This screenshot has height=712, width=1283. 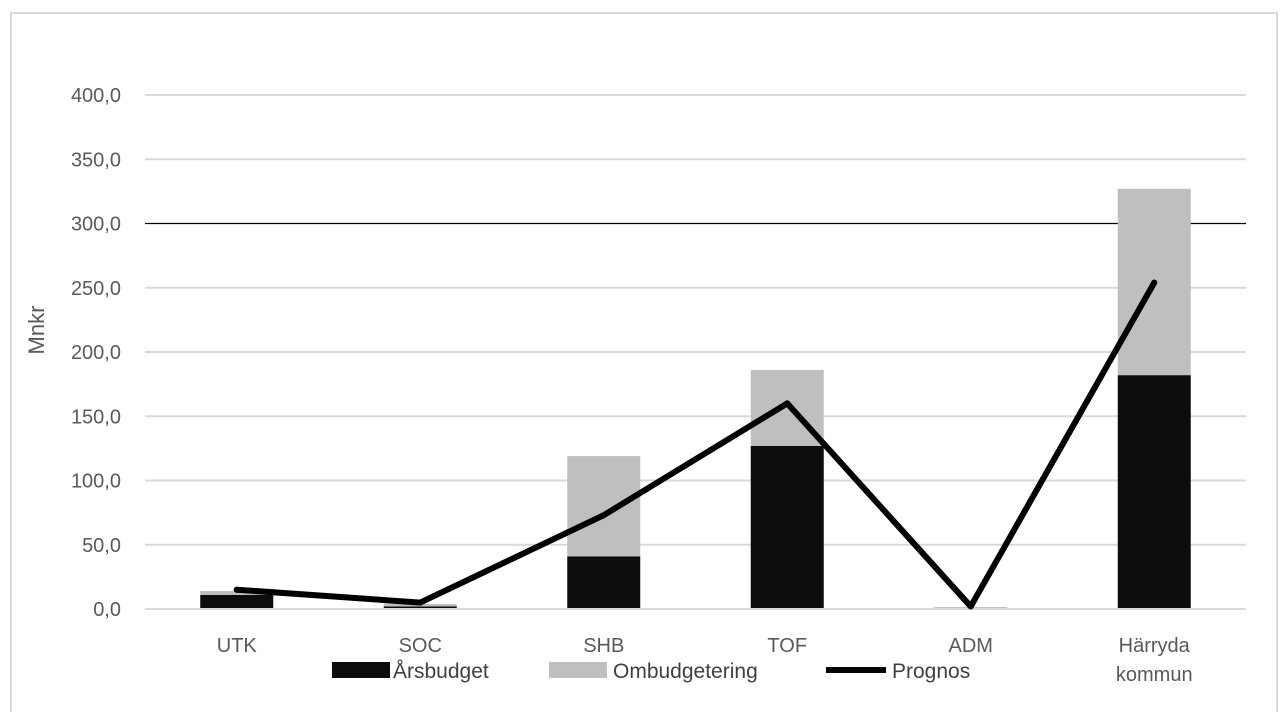 What do you see at coordinates (237, 646) in the screenshot?
I see `x-tick-label: UTK` at bounding box center [237, 646].